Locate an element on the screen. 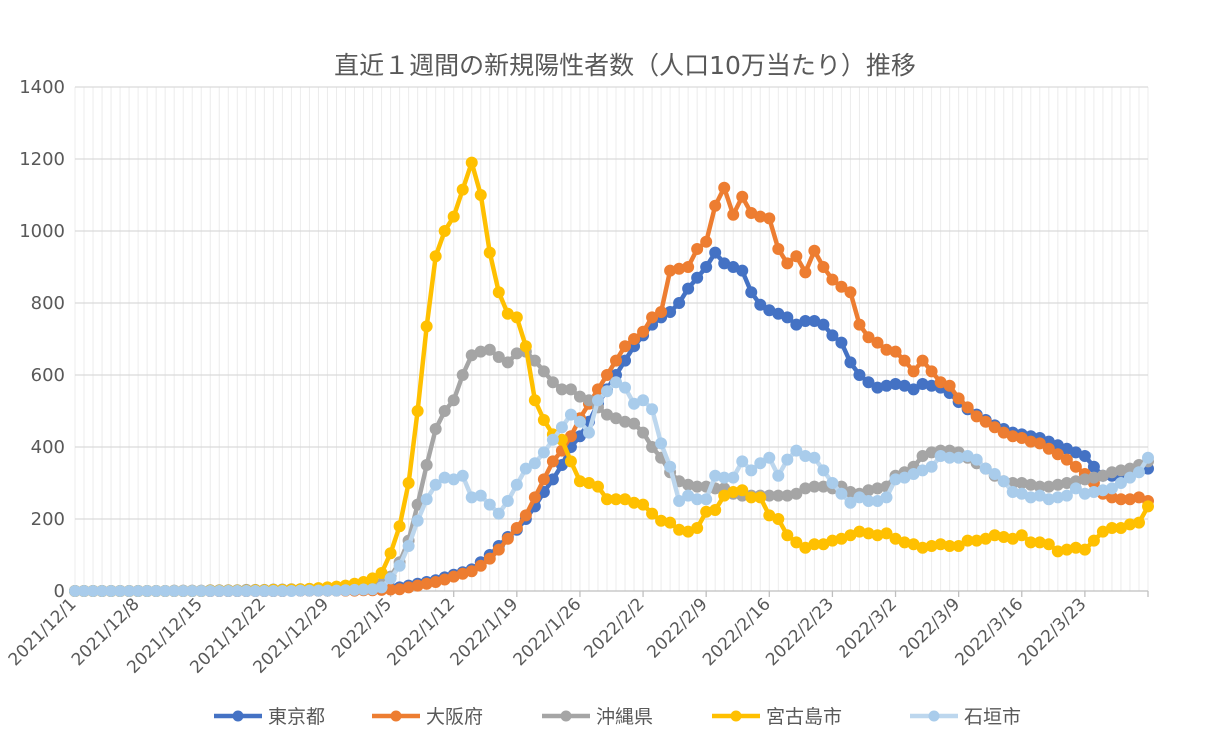 This screenshot has width=1208, height=744. x-tick-label: 2022/1/19 is located at coordinates (485, 632).